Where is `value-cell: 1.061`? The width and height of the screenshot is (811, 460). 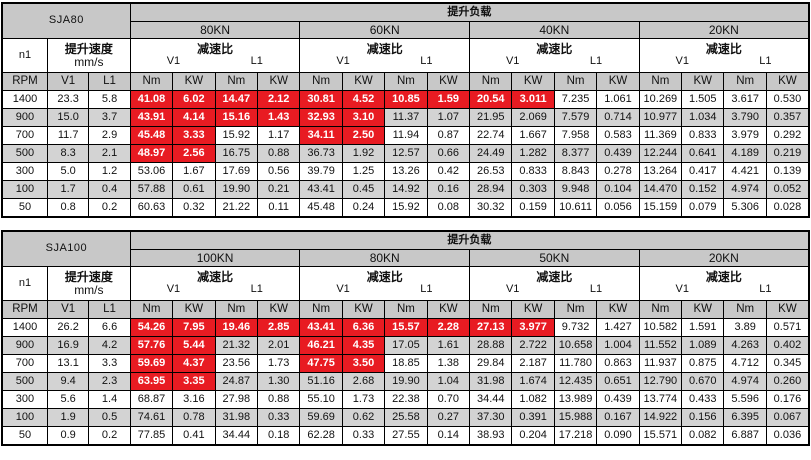
value-cell: 1.061 is located at coordinates (618, 99).